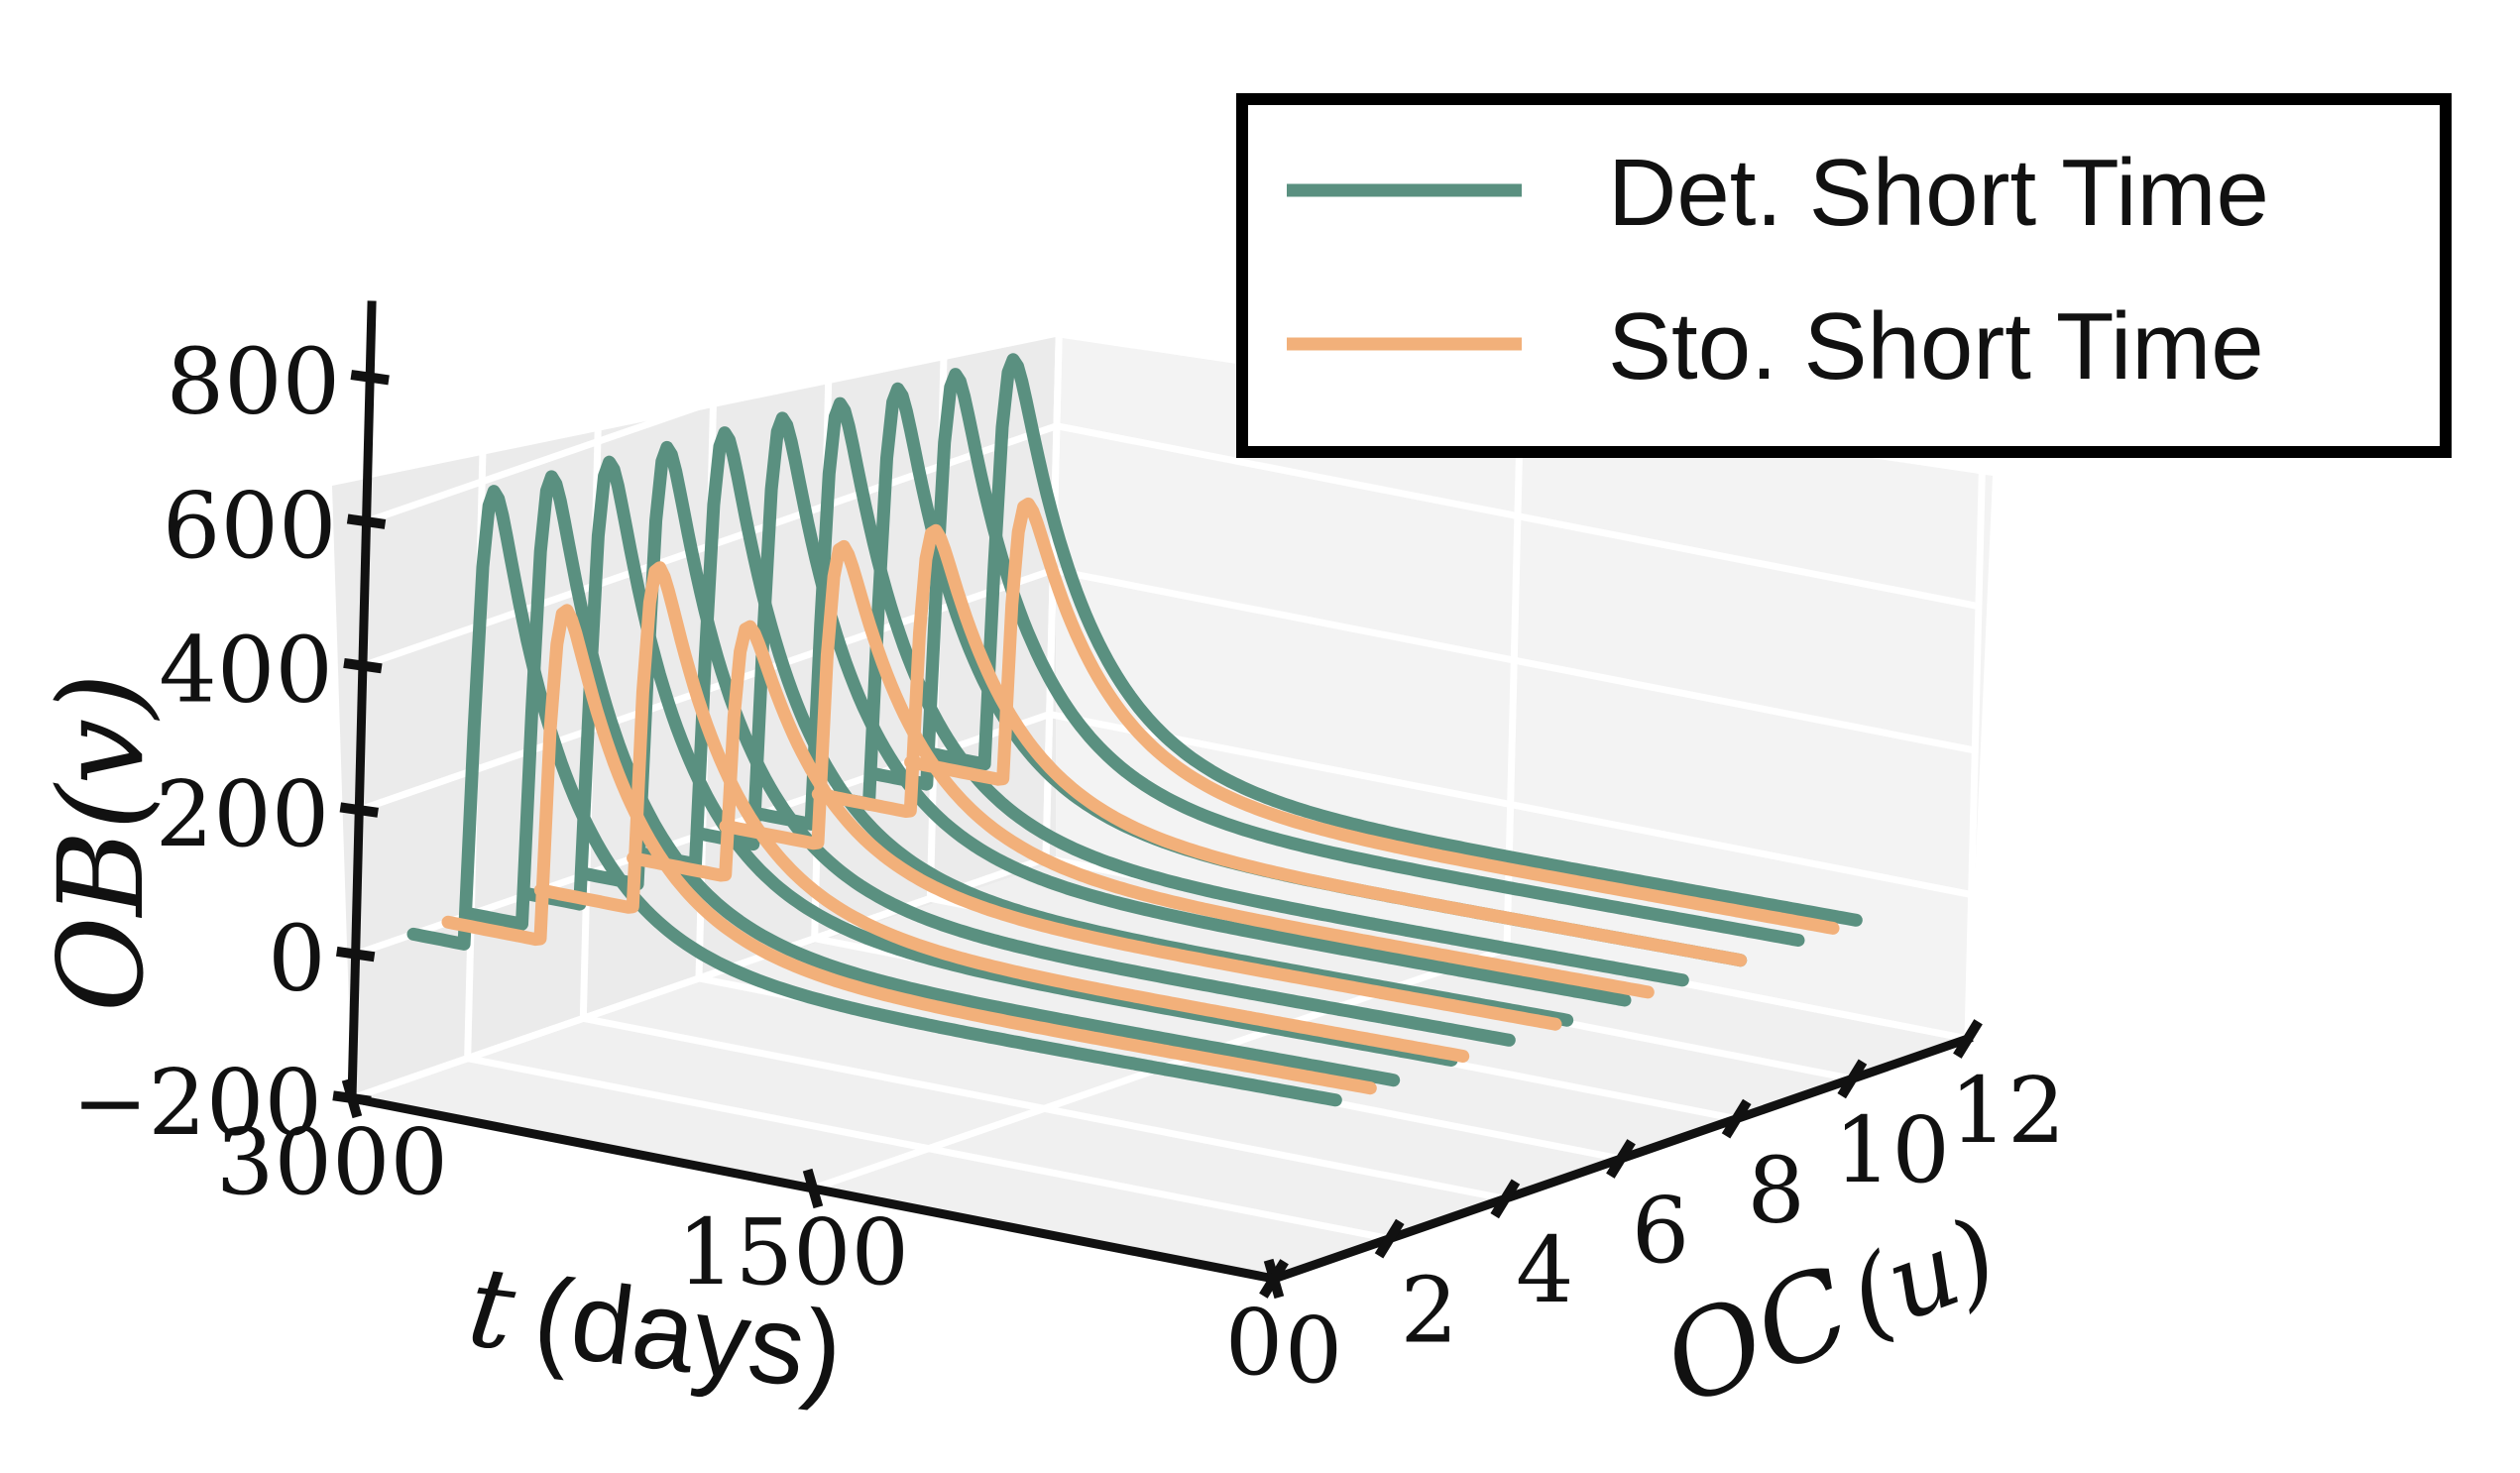  Describe the element at coordinates (1545, 1270) in the screenshot. I see `oc-tick-label: 4` at that location.